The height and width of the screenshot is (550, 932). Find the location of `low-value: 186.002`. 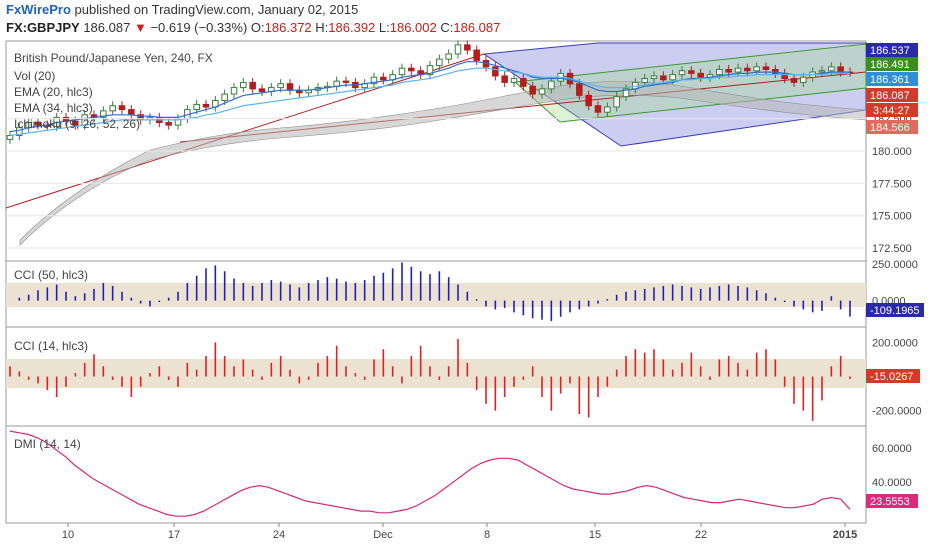

low-value: 186.002 is located at coordinates (413, 27).